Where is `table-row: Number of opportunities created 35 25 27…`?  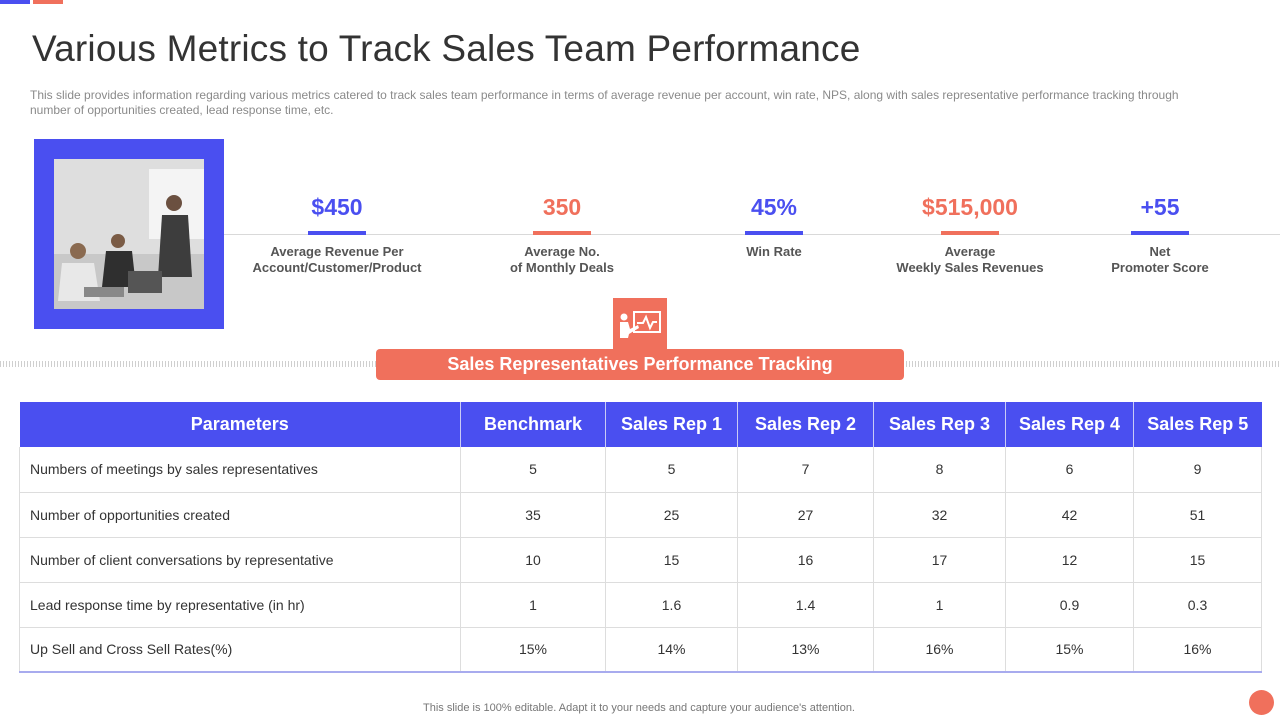 table-row: Number of opportunities created 35 25 27… is located at coordinates (640, 515).